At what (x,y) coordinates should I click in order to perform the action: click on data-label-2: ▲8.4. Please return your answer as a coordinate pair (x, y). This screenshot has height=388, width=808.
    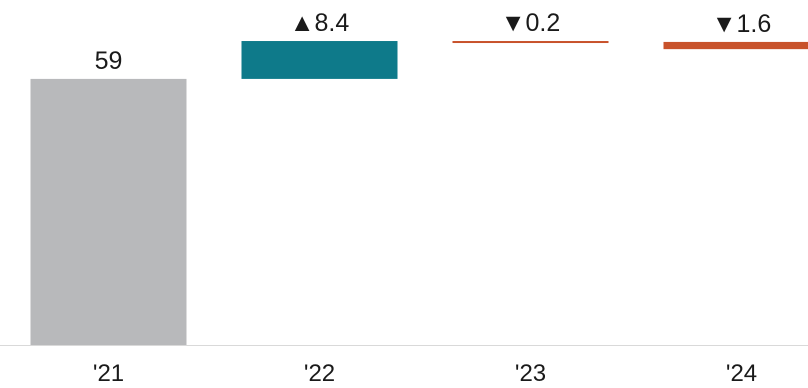
    Looking at the image, I should click on (320, 23).